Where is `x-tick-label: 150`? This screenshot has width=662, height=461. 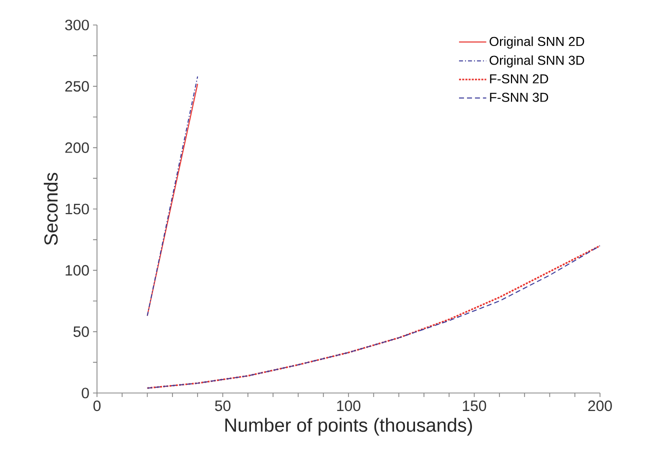
x-tick-label: 150 is located at coordinates (474, 406).